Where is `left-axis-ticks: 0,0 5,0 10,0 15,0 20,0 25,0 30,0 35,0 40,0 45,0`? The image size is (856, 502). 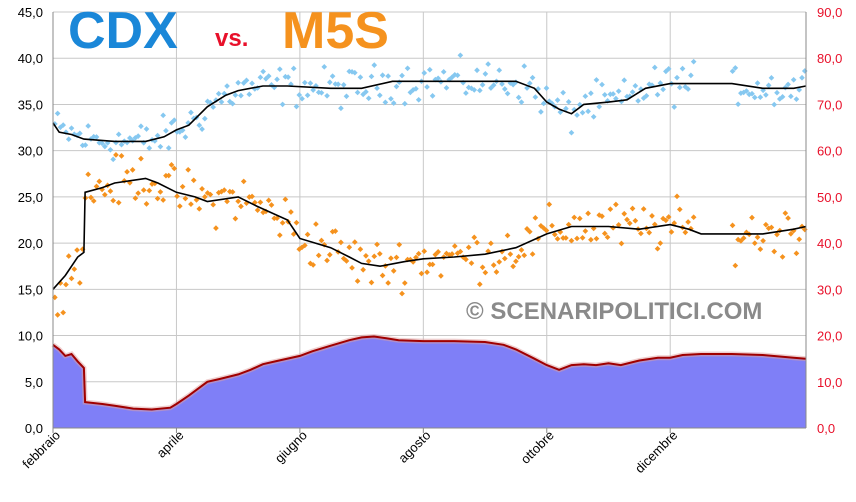 left-axis-ticks: 0,0 5,0 10,0 15,0 20,0 25,0 30,0 35,0 40,0 45,0 is located at coordinates (30, 220).